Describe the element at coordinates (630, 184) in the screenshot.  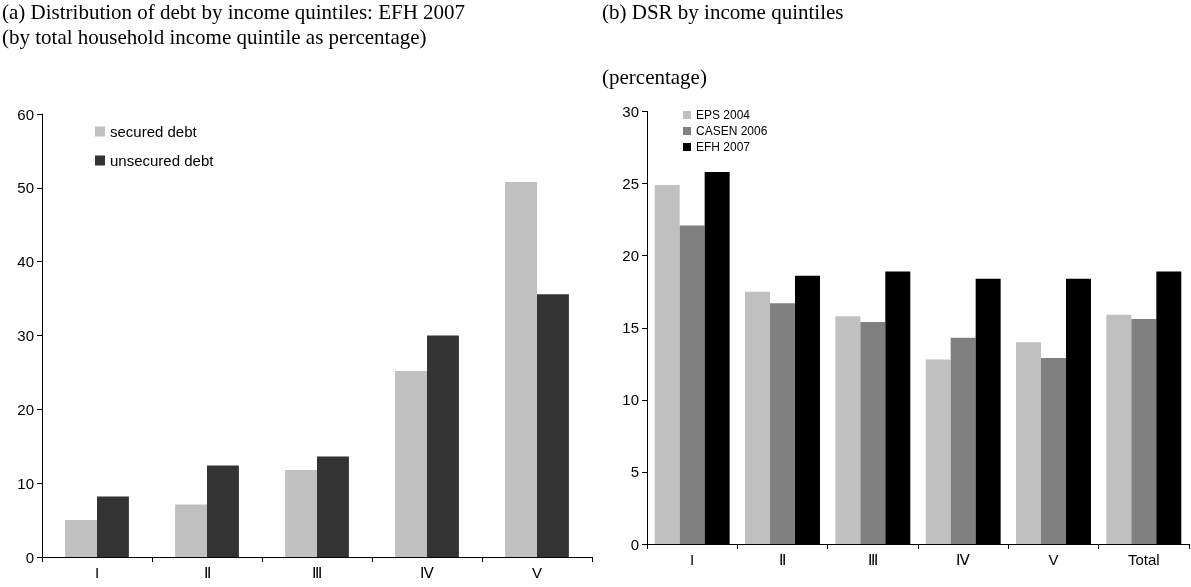
I see `y-tick-label: 25` at that location.